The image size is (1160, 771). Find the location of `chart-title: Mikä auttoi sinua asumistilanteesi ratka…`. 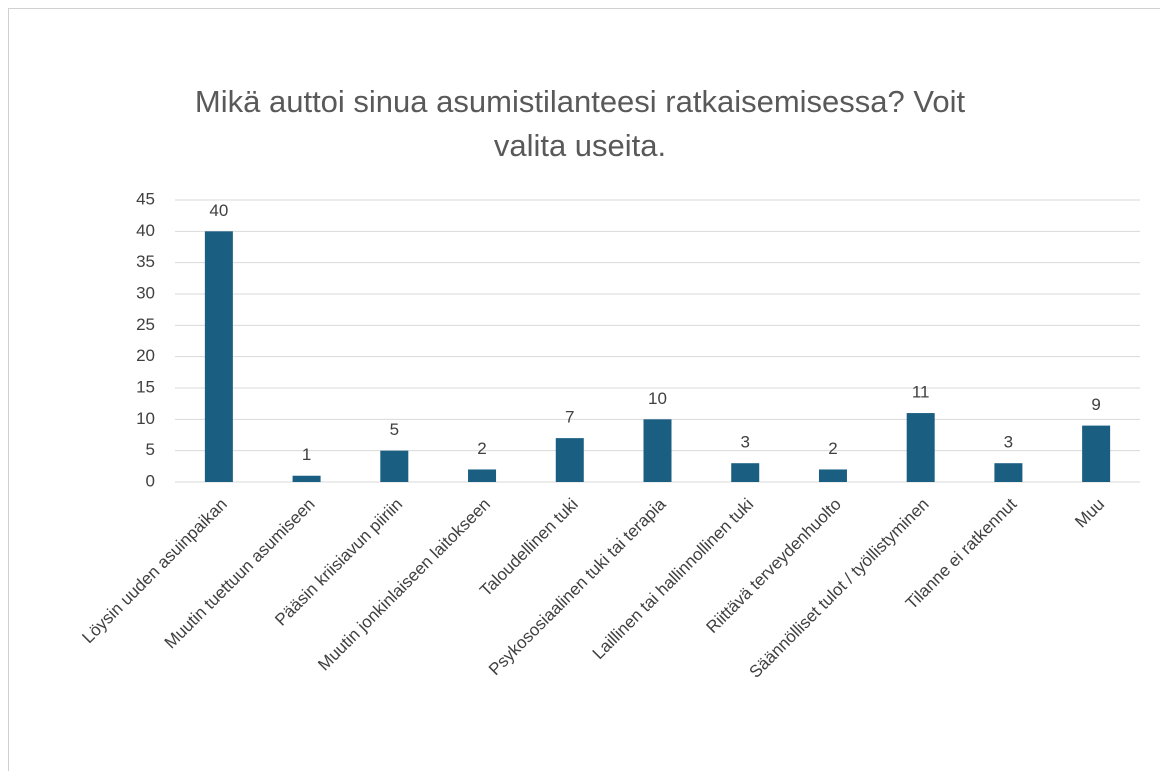

chart-title: Mikä auttoi sinua asumistilanteesi ratka… is located at coordinates (580, 123).